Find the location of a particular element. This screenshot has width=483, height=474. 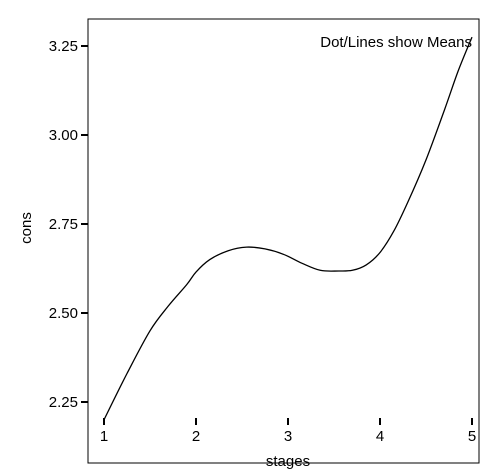

x-tick-label: 5 is located at coordinates (472, 436).